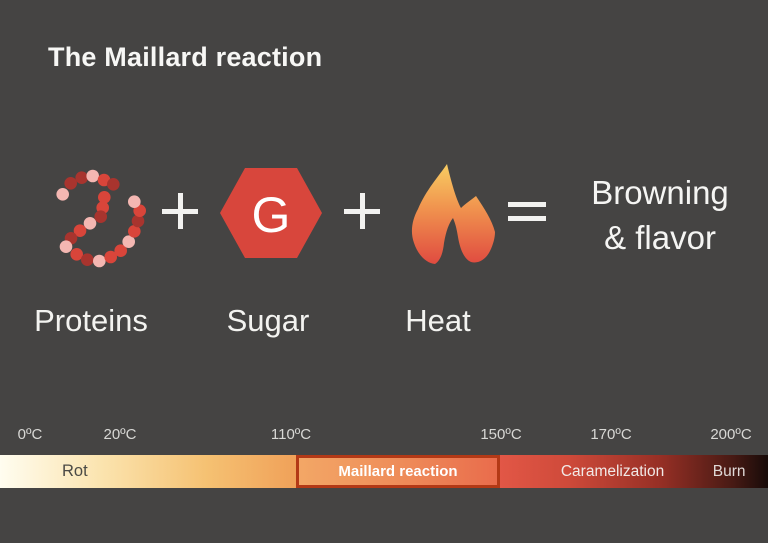 Image resolution: width=768 pixels, height=543 pixels. I want to click on term-label-sugar: Sugar, so click(268, 320).